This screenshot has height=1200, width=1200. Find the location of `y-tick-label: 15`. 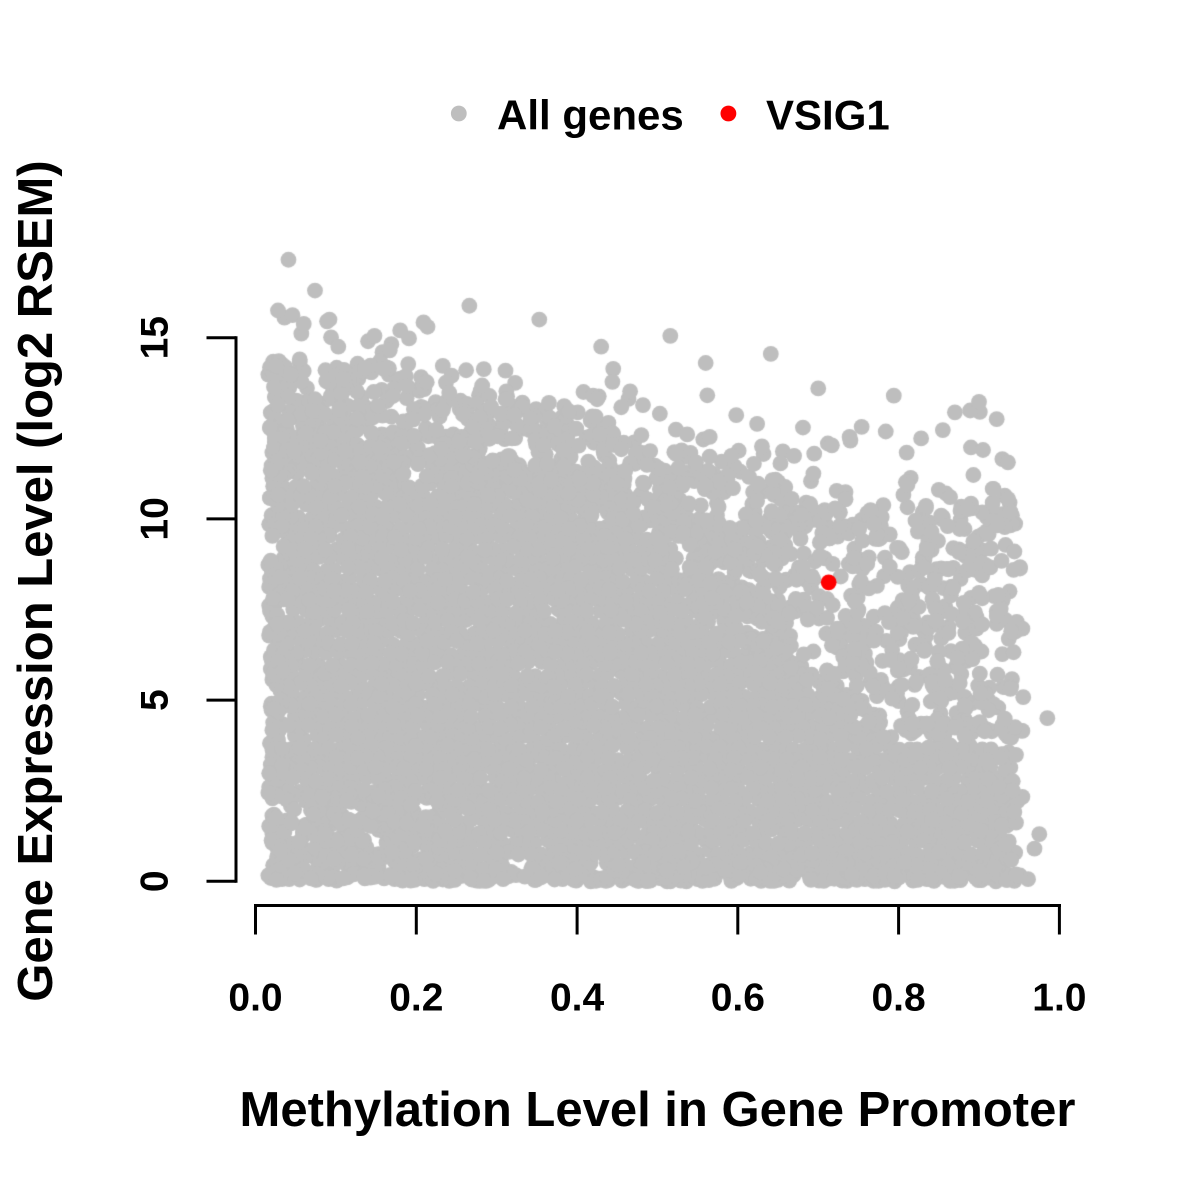

y-tick-label: 15 is located at coordinates (155, 337).